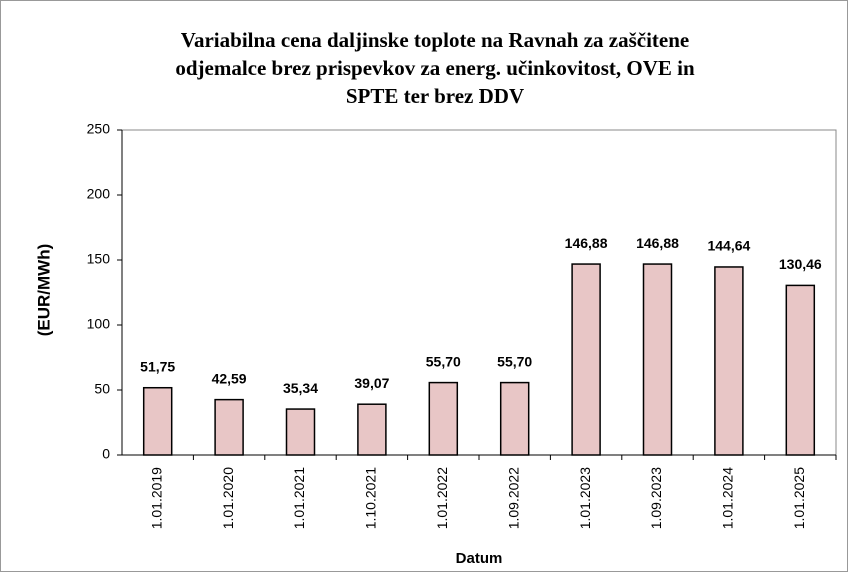 This screenshot has width=848, height=572. Describe the element at coordinates (229, 378) in the screenshot. I see `data-label: 42,59` at that location.